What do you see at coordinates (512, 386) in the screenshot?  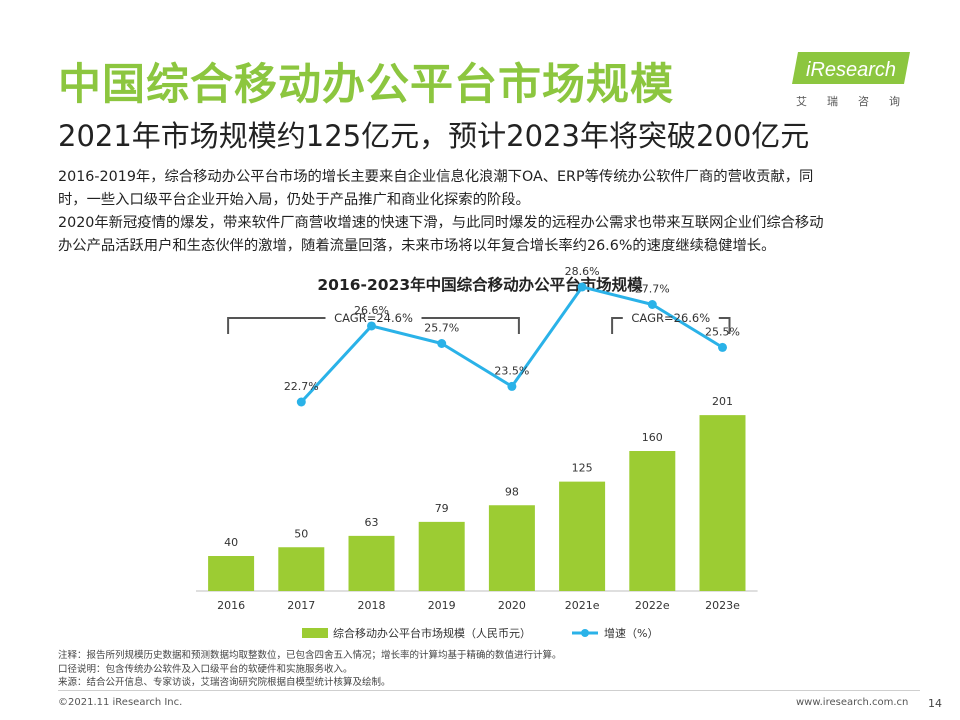 I see `growth-point-2020` at bounding box center [512, 386].